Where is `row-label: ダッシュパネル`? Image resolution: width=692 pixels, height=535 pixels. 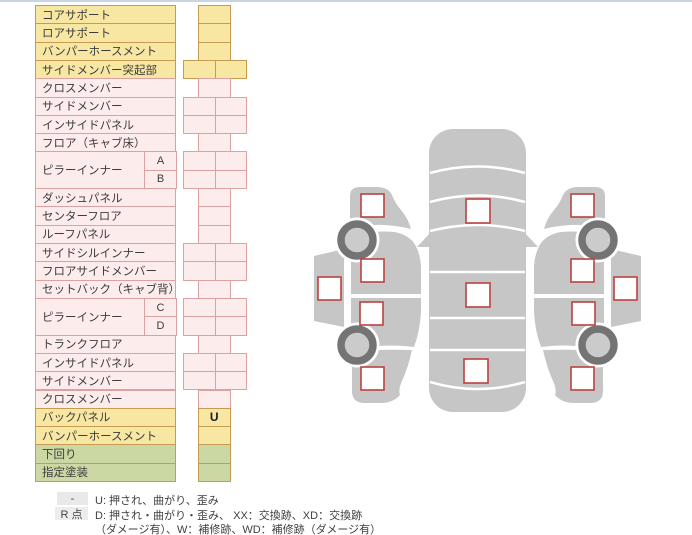 row-label: ダッシュパネル is located at coordinates (105, 198).